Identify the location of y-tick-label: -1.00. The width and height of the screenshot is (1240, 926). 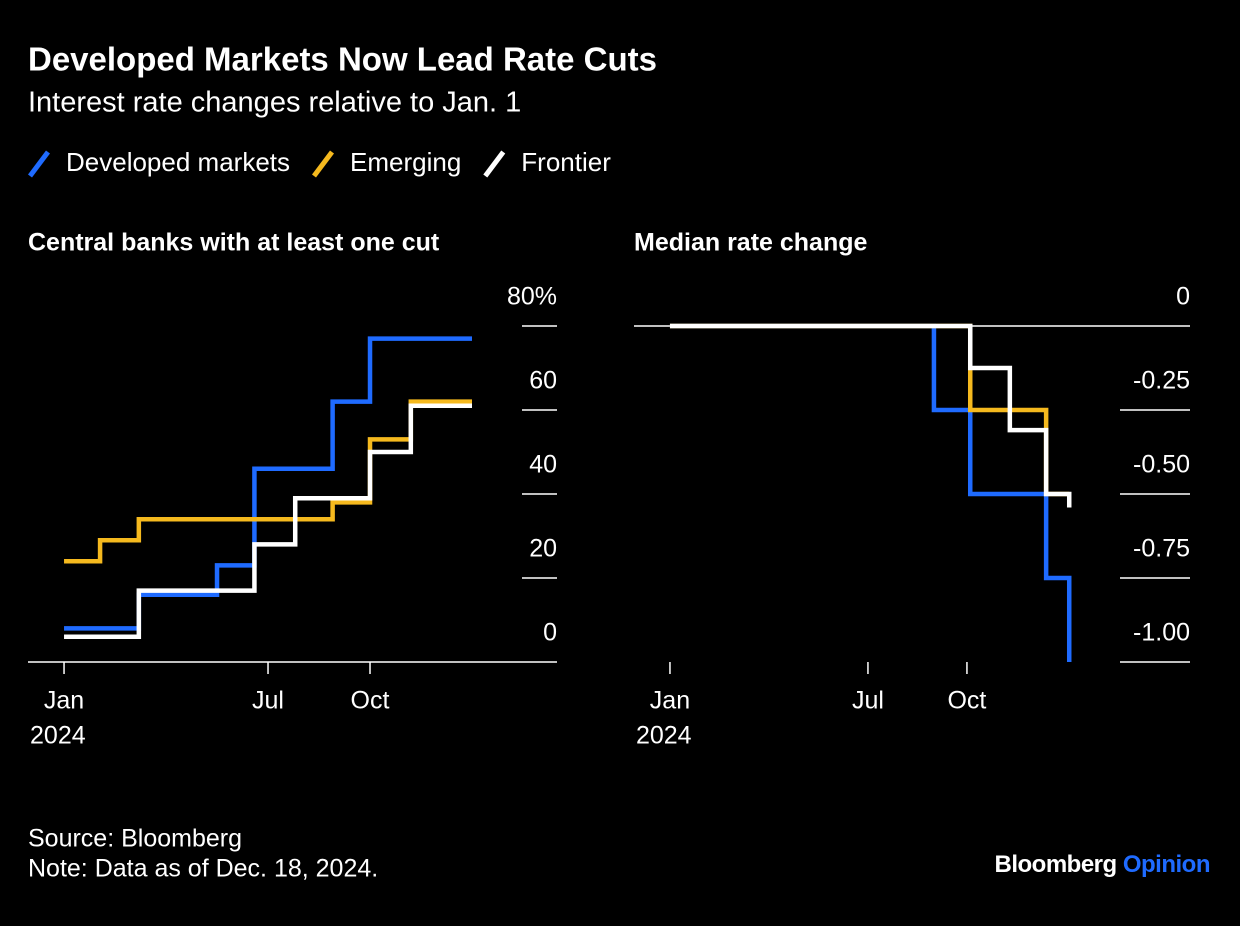
(1161, 633).